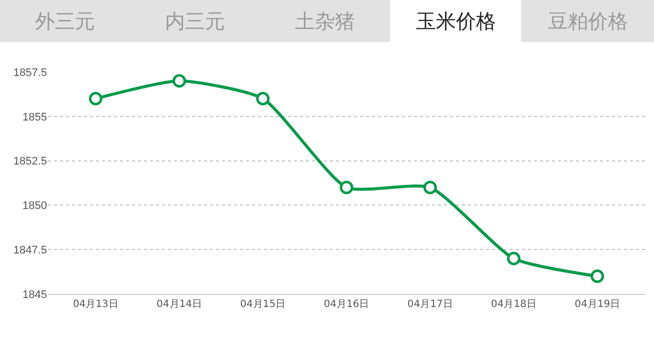 Image resolution: width=654 pixels, height=339 pixels. Describe the element at coordinates (430, 304) in the screenshot. I see `x-tick-label: 04月17日` at that location.